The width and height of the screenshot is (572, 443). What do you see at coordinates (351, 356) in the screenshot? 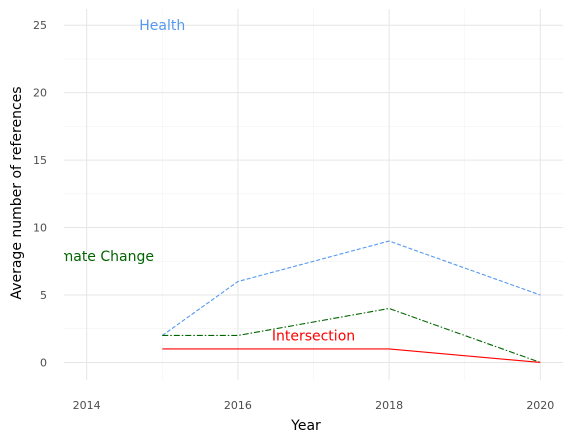
I see `series-line-intersection` at bounding box center [351, 356].